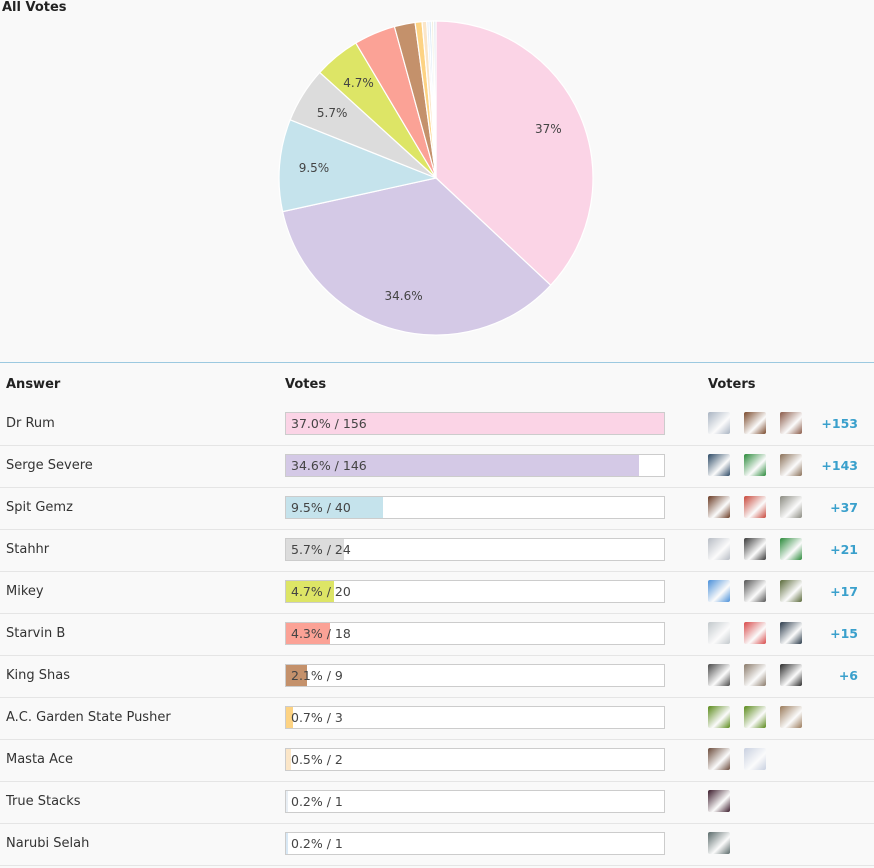 This screenshot has width=874, height=868. I want to click on vote-bar-label: 4.7% / 20, so click(321, 591).